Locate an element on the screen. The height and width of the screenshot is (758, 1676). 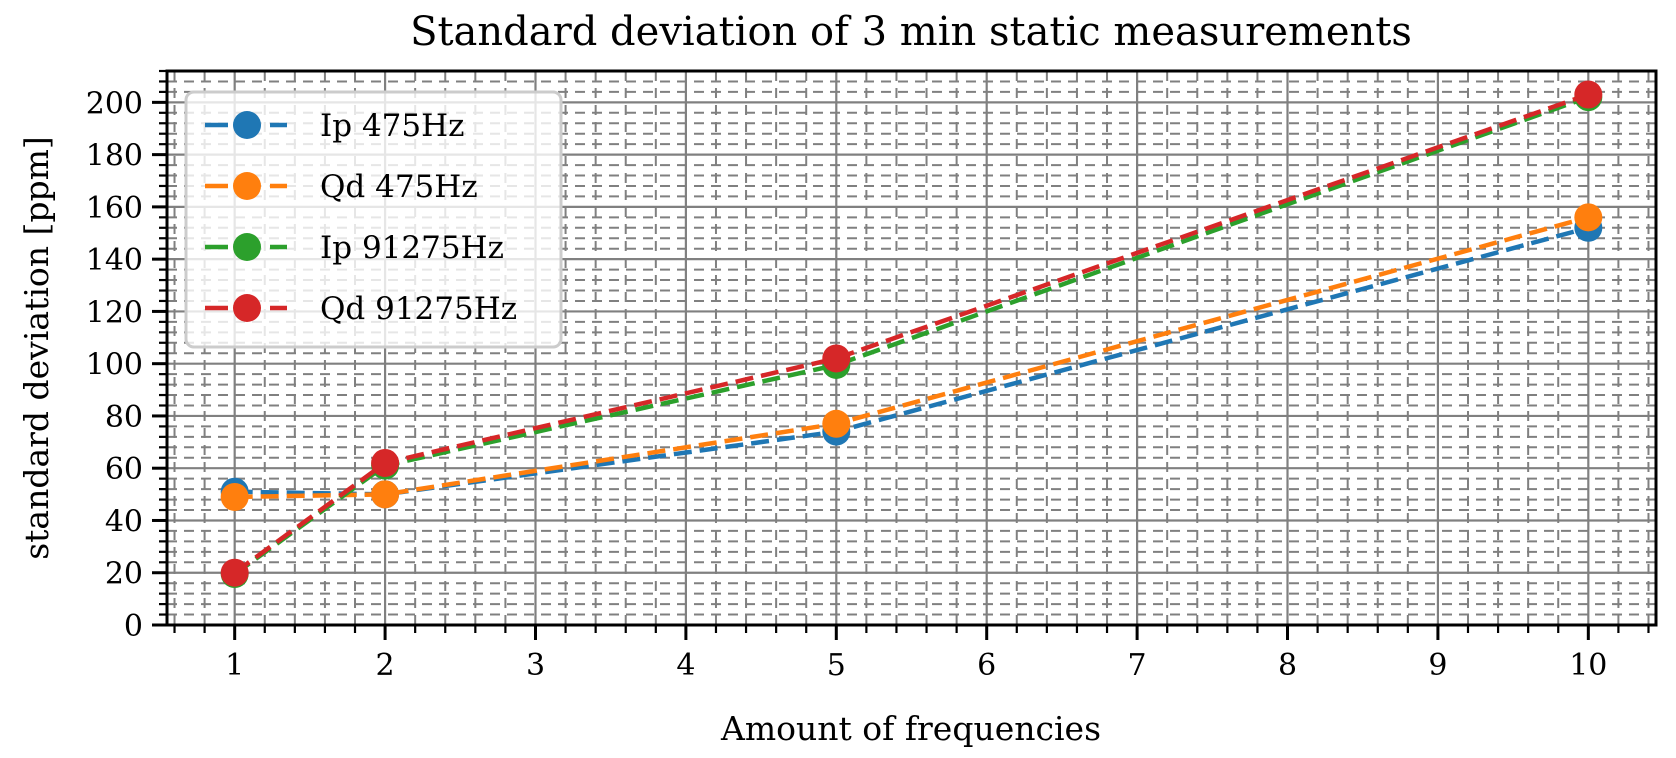
legend: Ip 475Hz Qd 475Hz Ip 91275Hz Qd 91275Hz is located at coordinates (373, 219).